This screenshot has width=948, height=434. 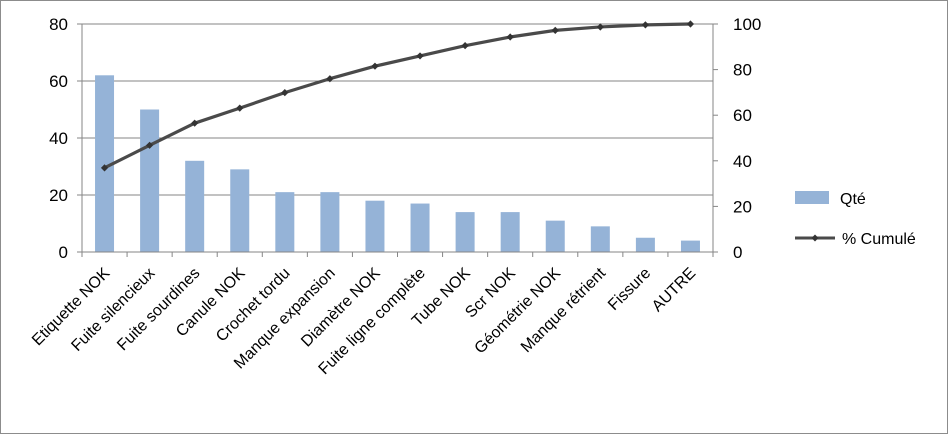 What do you see at coordinates (58, 81) in the screenshot?
I see `left-tick-label: 60` at bounding box center [58, 81].